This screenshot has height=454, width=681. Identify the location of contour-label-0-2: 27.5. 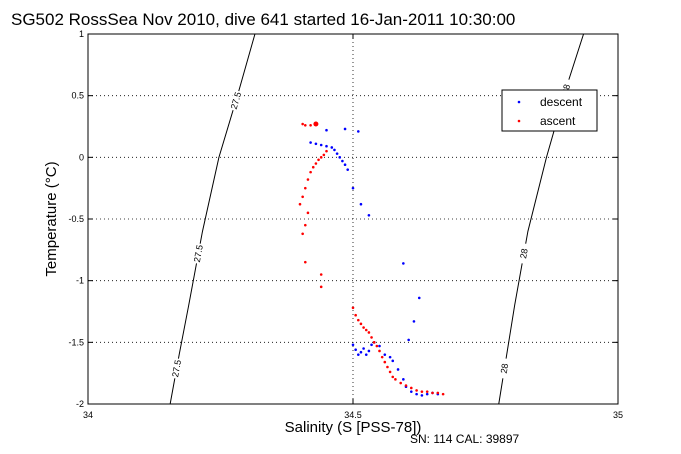
(236, 101).